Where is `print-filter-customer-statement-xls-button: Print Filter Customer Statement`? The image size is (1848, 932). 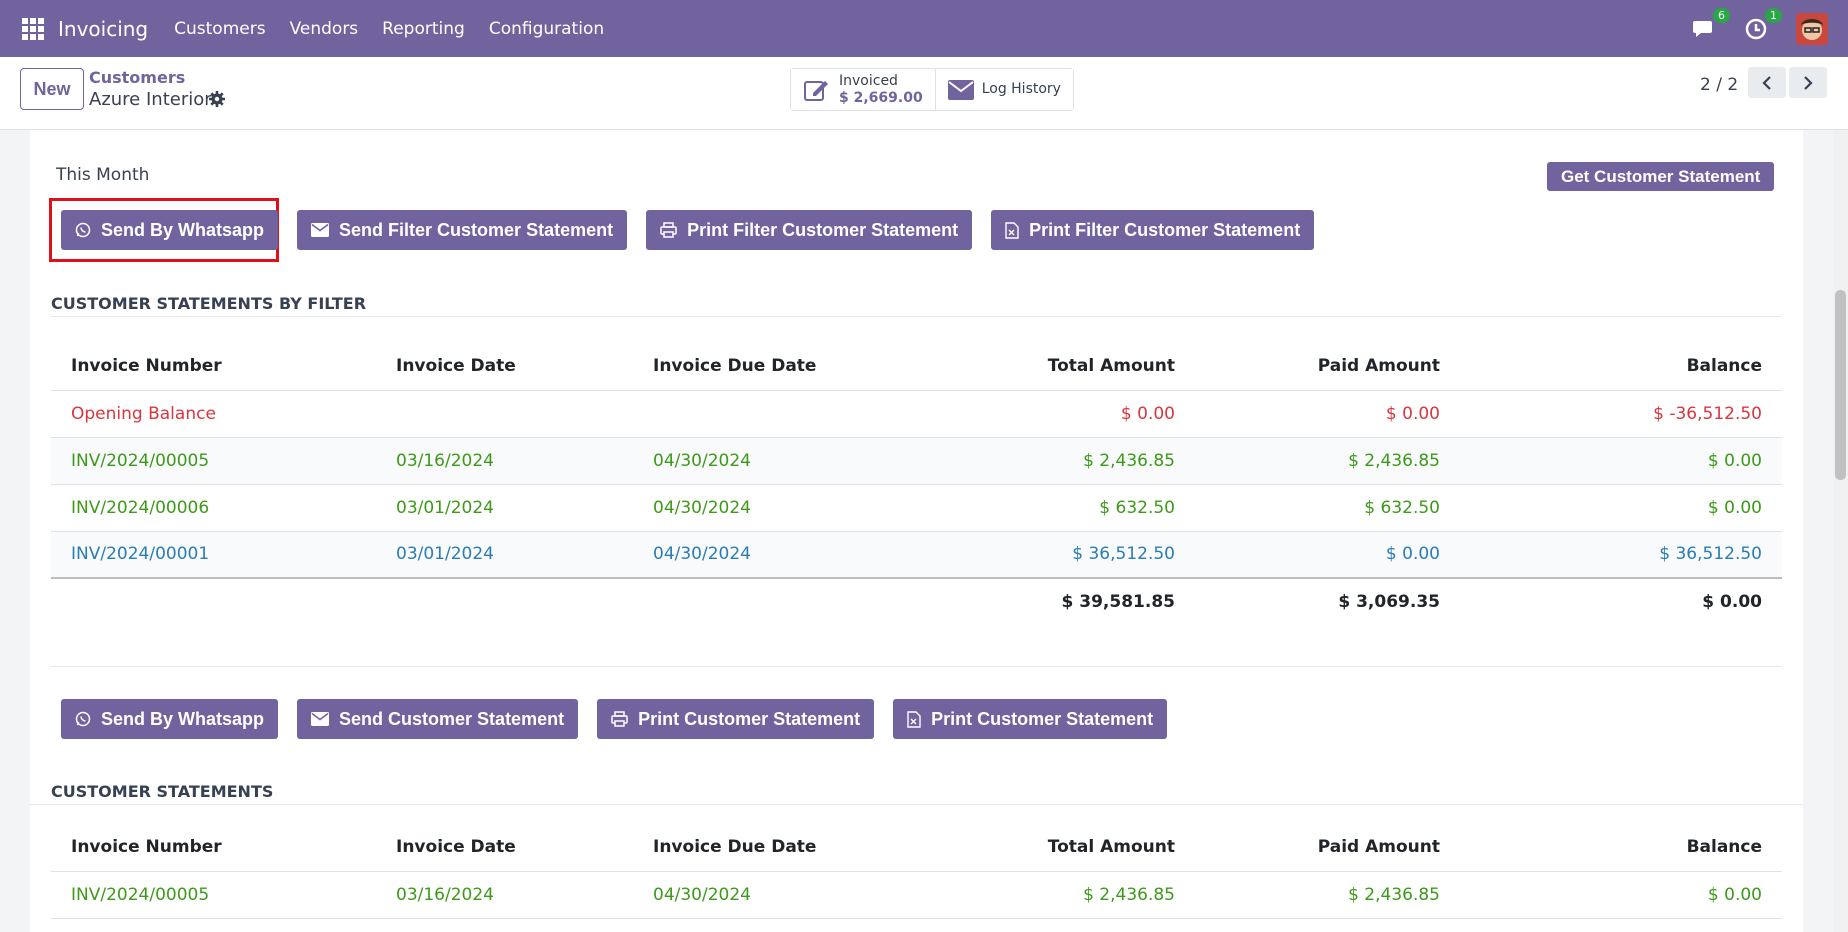
print-filter-customer-statement-xls-button: Print Filter Customer Statement is located at coordinates (1153, 230).